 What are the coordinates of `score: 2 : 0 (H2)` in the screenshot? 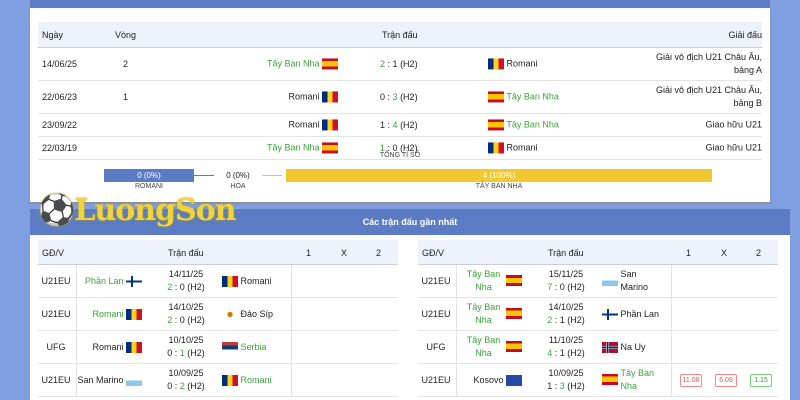 It's located at (186, 287).